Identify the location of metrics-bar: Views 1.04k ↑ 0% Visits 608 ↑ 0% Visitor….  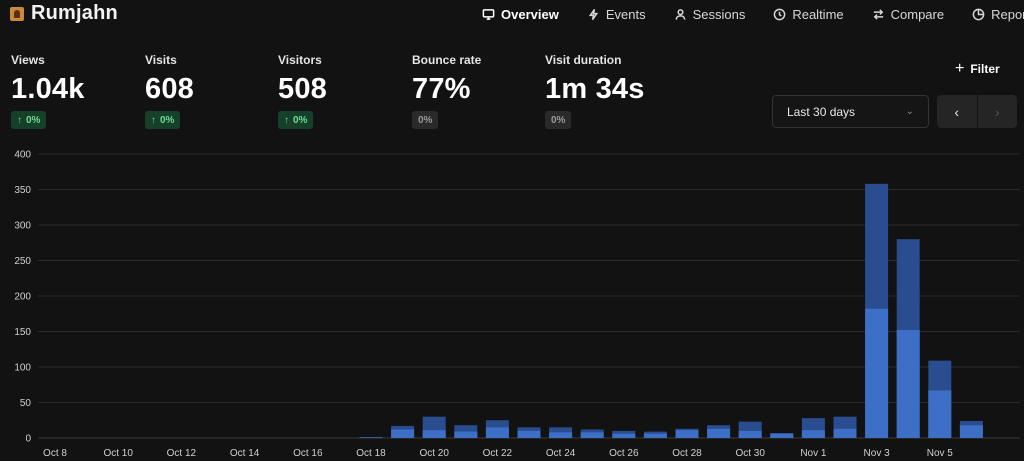
(361, 93).